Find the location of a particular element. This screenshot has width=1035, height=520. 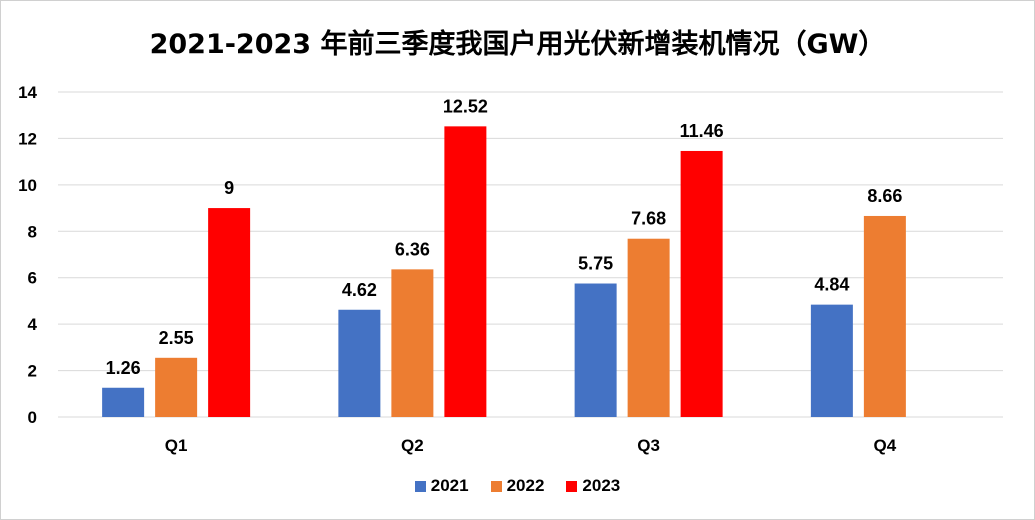

bar-2021-q3 is located at coordinates (595, 350).